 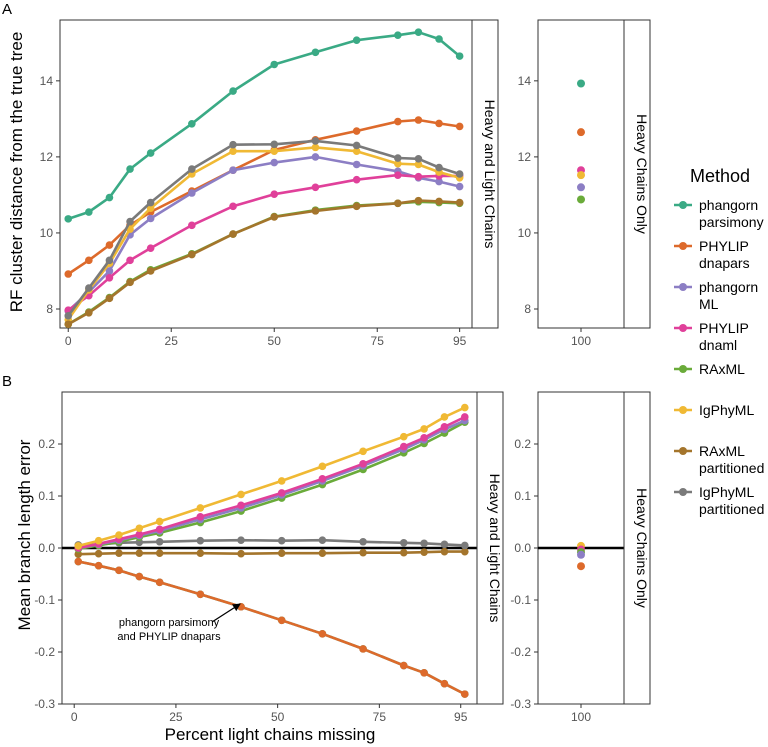 What do you see at coordinates (581, 175) in the screenshot?
I see `side-point-igphyml` at bounding box center [581, 175].